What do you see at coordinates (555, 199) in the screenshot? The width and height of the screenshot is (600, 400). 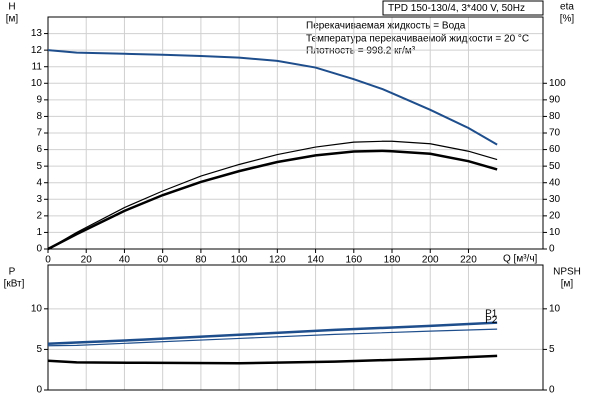 I see `y2-tick-label: 30` at bounding box center [555, 199].